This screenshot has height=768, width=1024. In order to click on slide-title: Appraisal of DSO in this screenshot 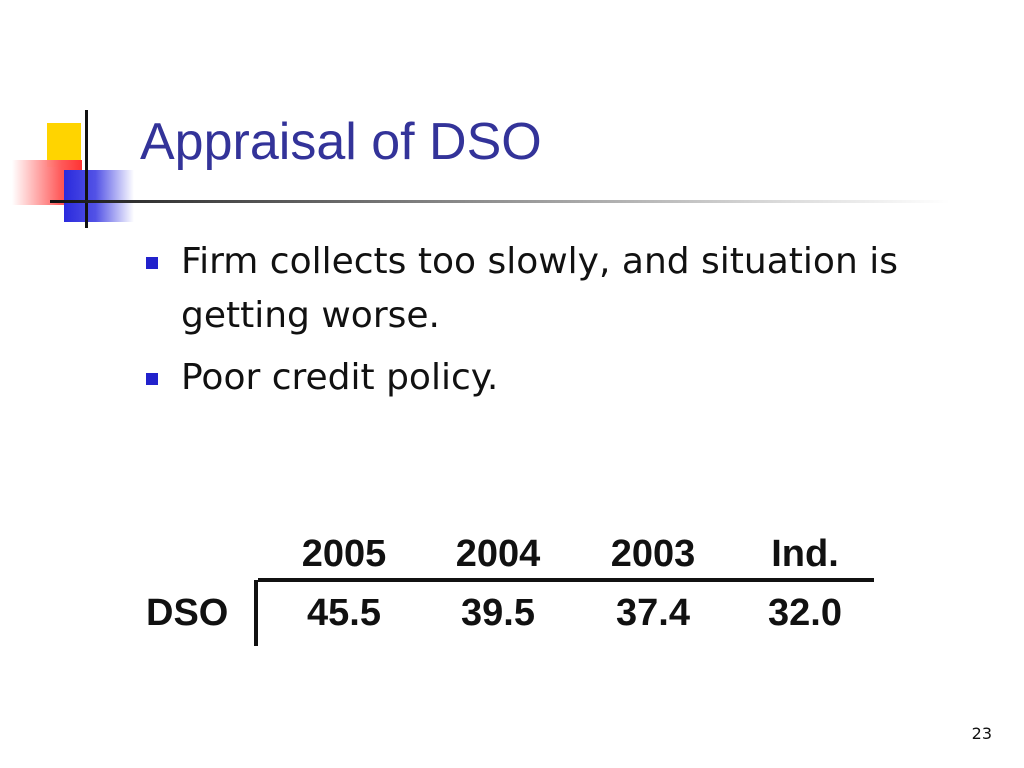, I will do `click(341, 142)`.